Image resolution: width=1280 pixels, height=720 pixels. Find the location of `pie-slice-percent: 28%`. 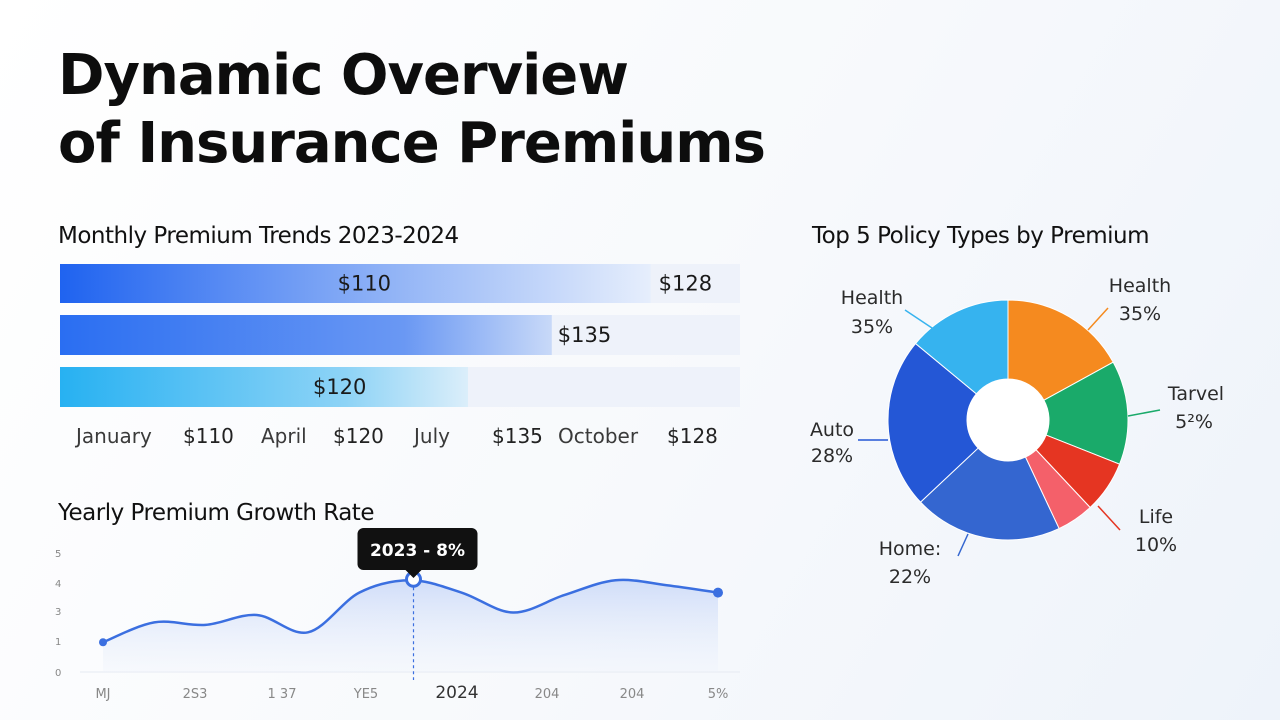

pie-slice-percent: 28% is located at coordinates (832, 456).